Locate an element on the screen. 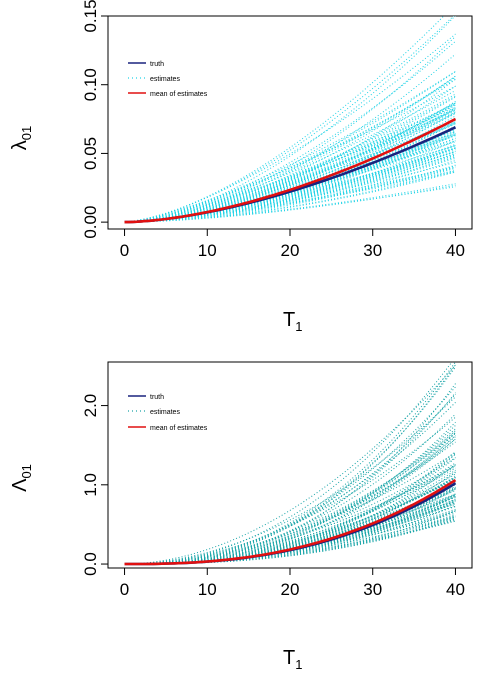 The width and height of the screenshot is (498, 674). y-axis-bottom: 0.0 1.0 2.0 is located at coordinates (95, 485).